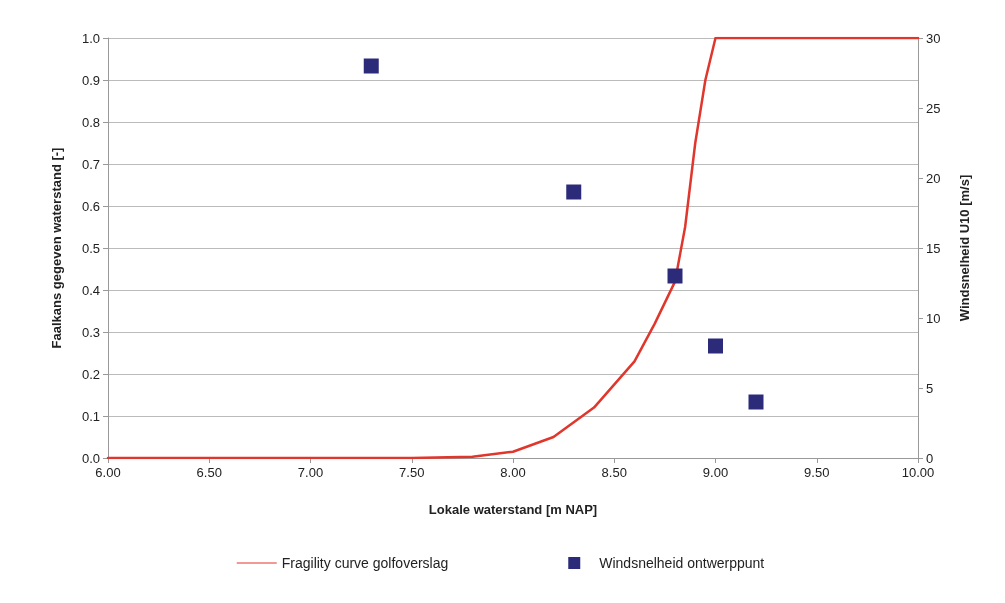 This screenshot has width=1005, height=603. Describe the element at coordinates (918, 472) in the screenshot. I see `x-tick-label: 10.00` at that location.